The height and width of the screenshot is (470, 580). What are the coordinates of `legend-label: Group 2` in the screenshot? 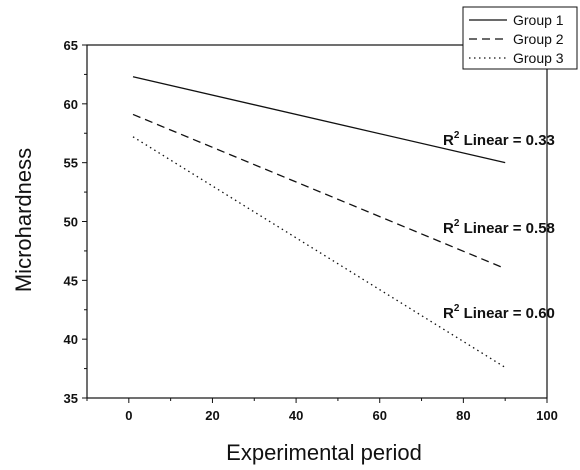 It's located at (538, 39).